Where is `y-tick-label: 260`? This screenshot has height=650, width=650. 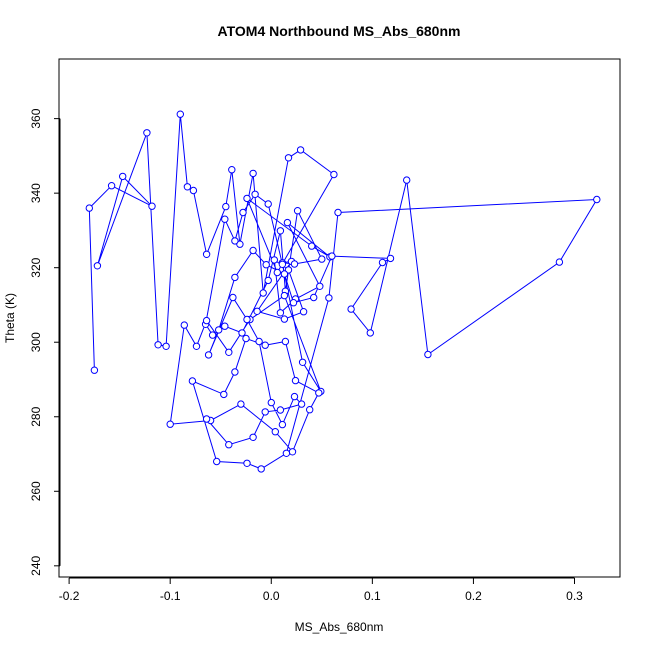 y-tick-label: 260 is located at coordinates (36, 491).